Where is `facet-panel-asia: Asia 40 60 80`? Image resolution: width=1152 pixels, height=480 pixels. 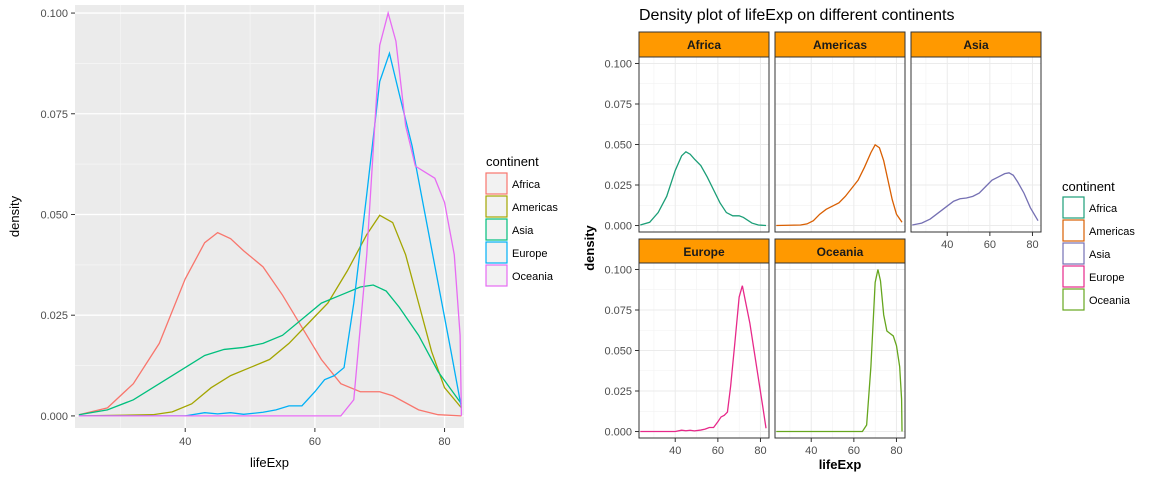
facet-panel-asia: Asia 40 60 80 is located at coordinates (976, 141).